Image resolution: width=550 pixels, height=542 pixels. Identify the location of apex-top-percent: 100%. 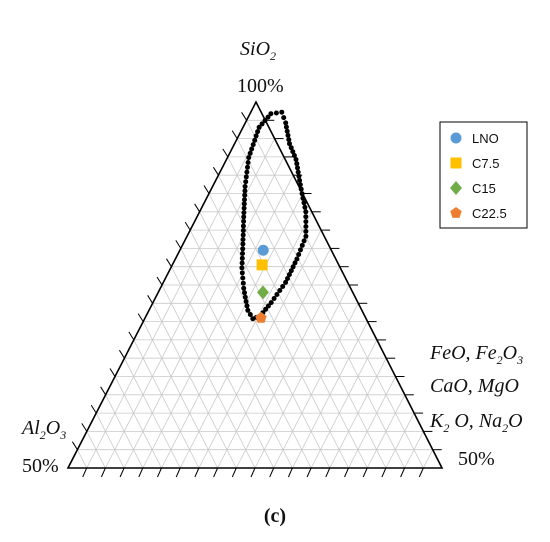
(260, 86).